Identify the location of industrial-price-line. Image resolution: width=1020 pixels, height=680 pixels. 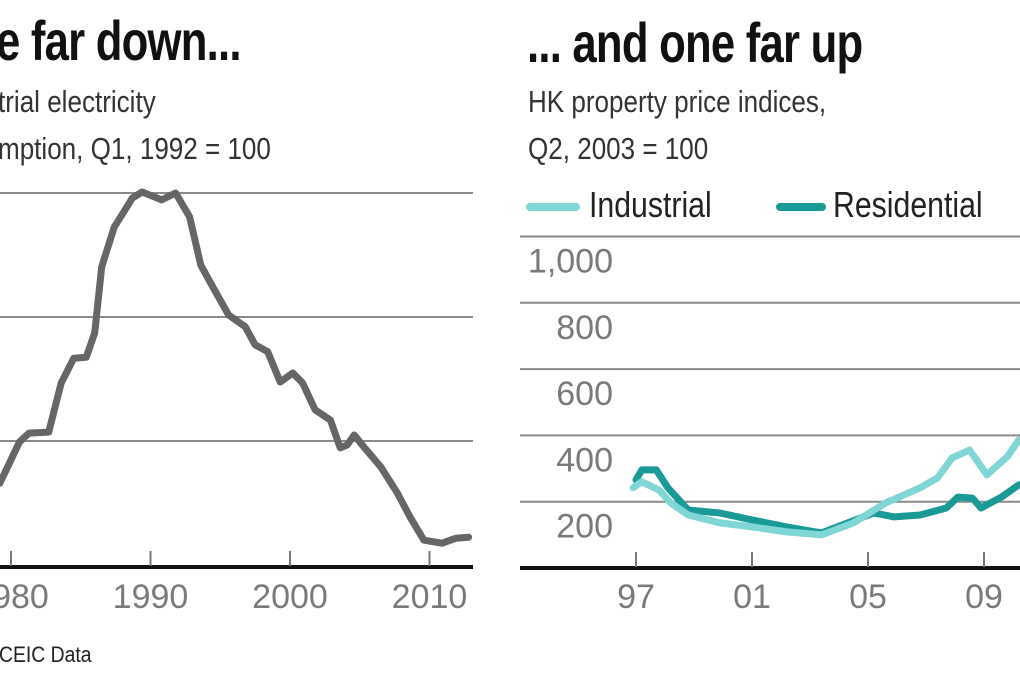
(824, 487).